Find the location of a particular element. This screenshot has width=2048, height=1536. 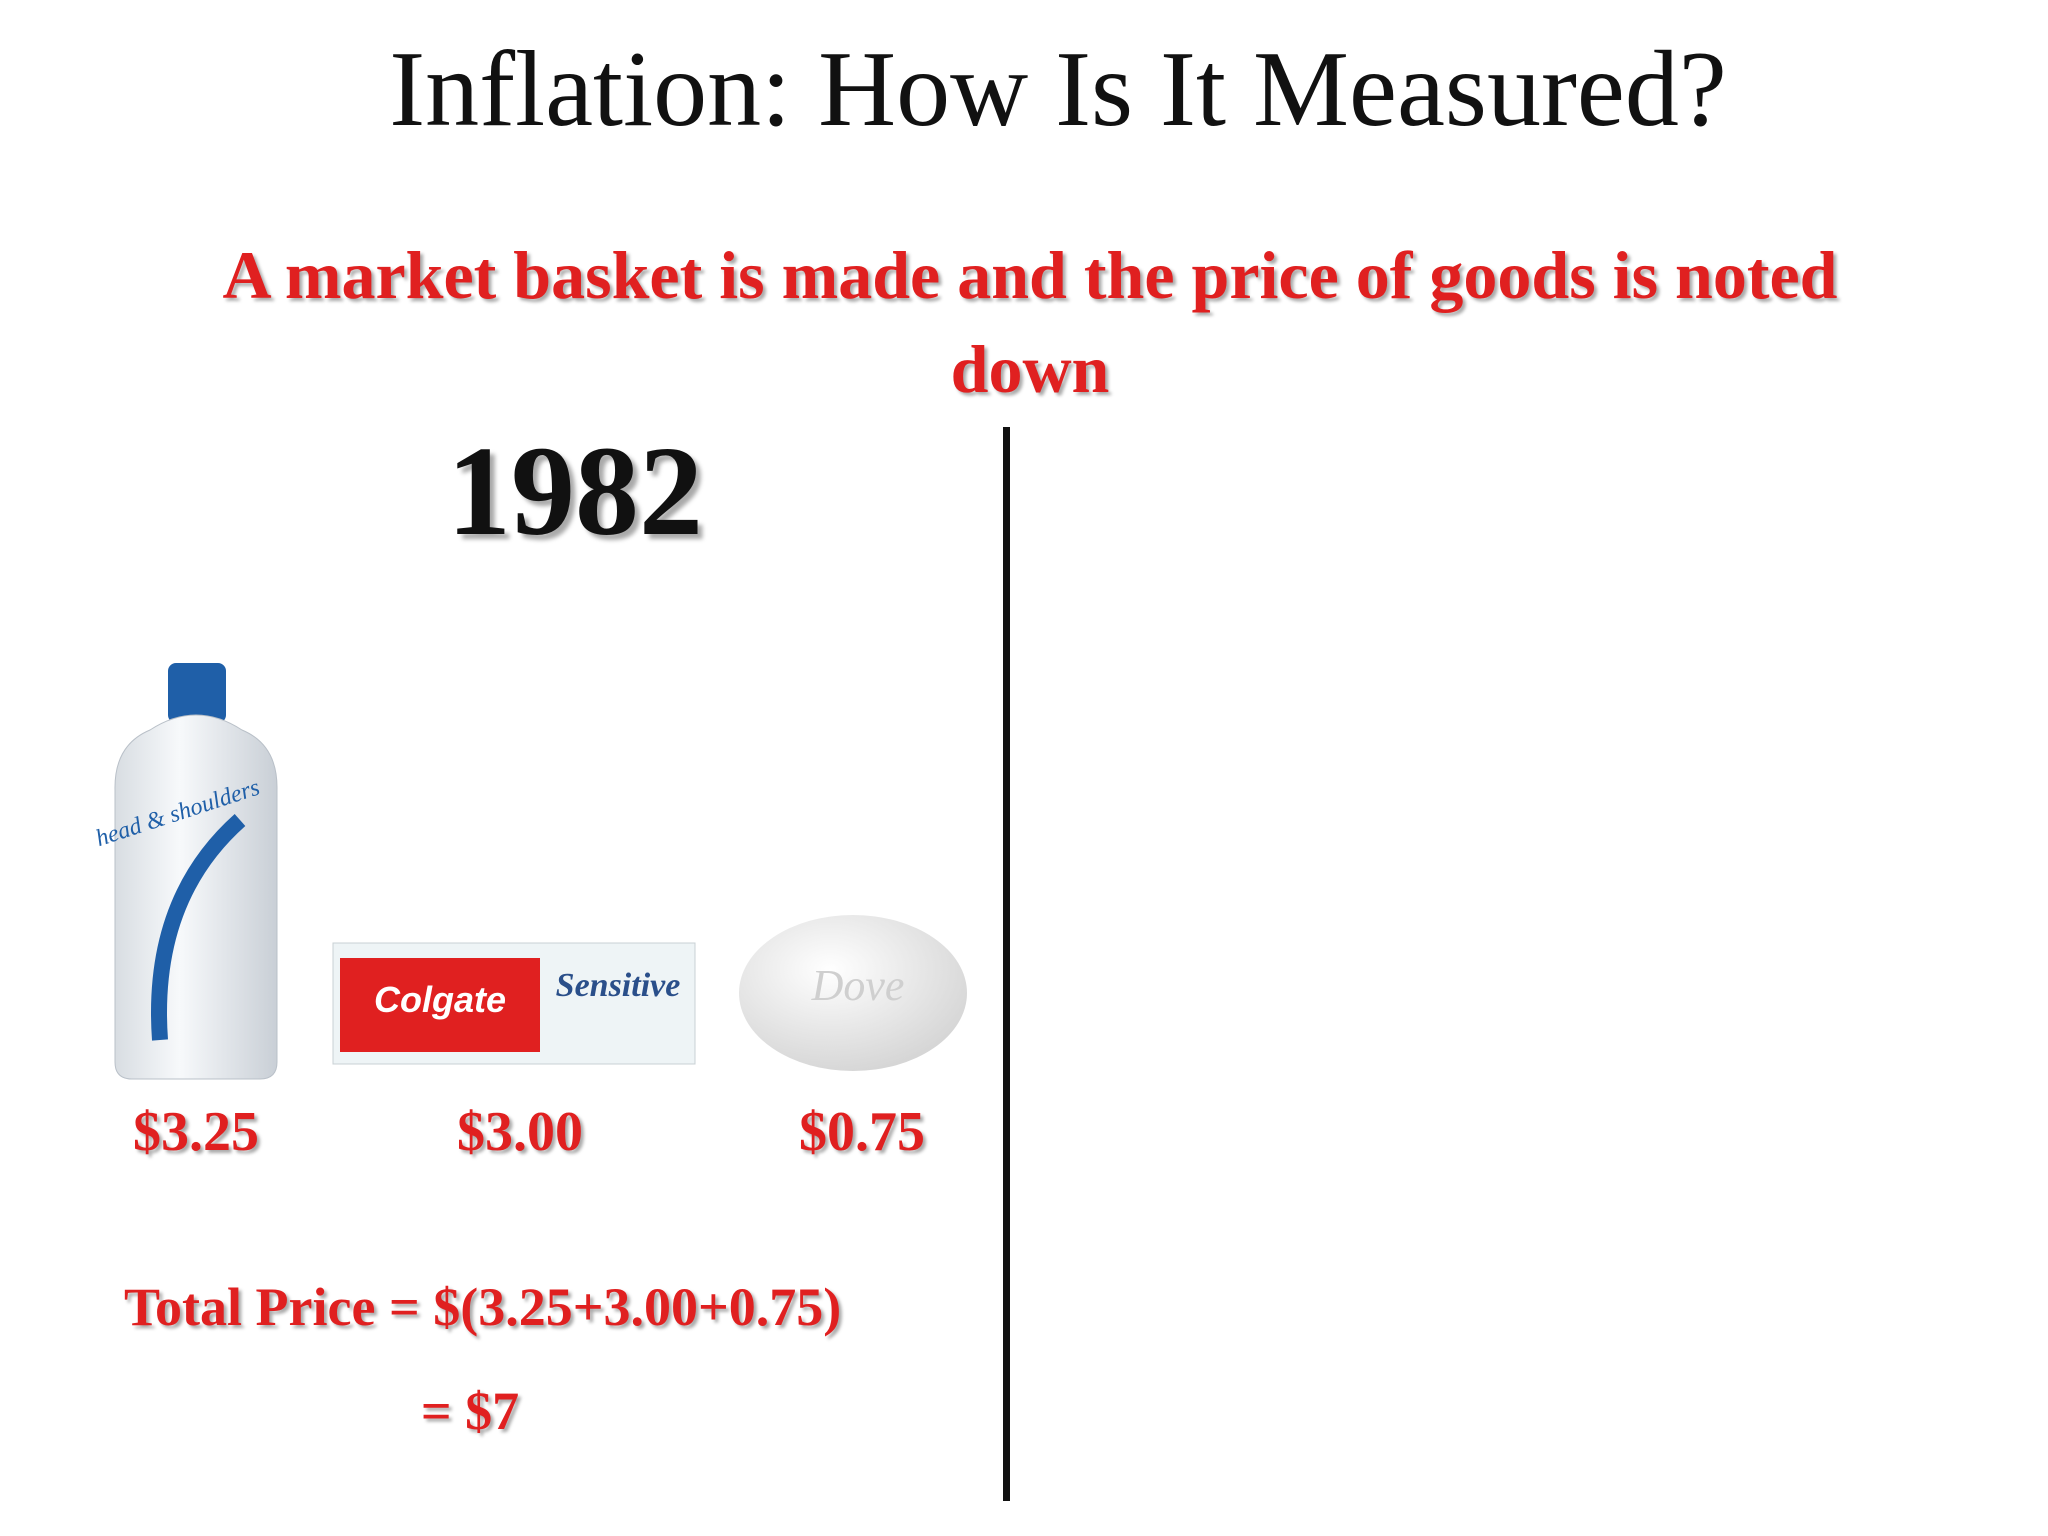

soap-bar: Dove is located at coordinates (853, 993).